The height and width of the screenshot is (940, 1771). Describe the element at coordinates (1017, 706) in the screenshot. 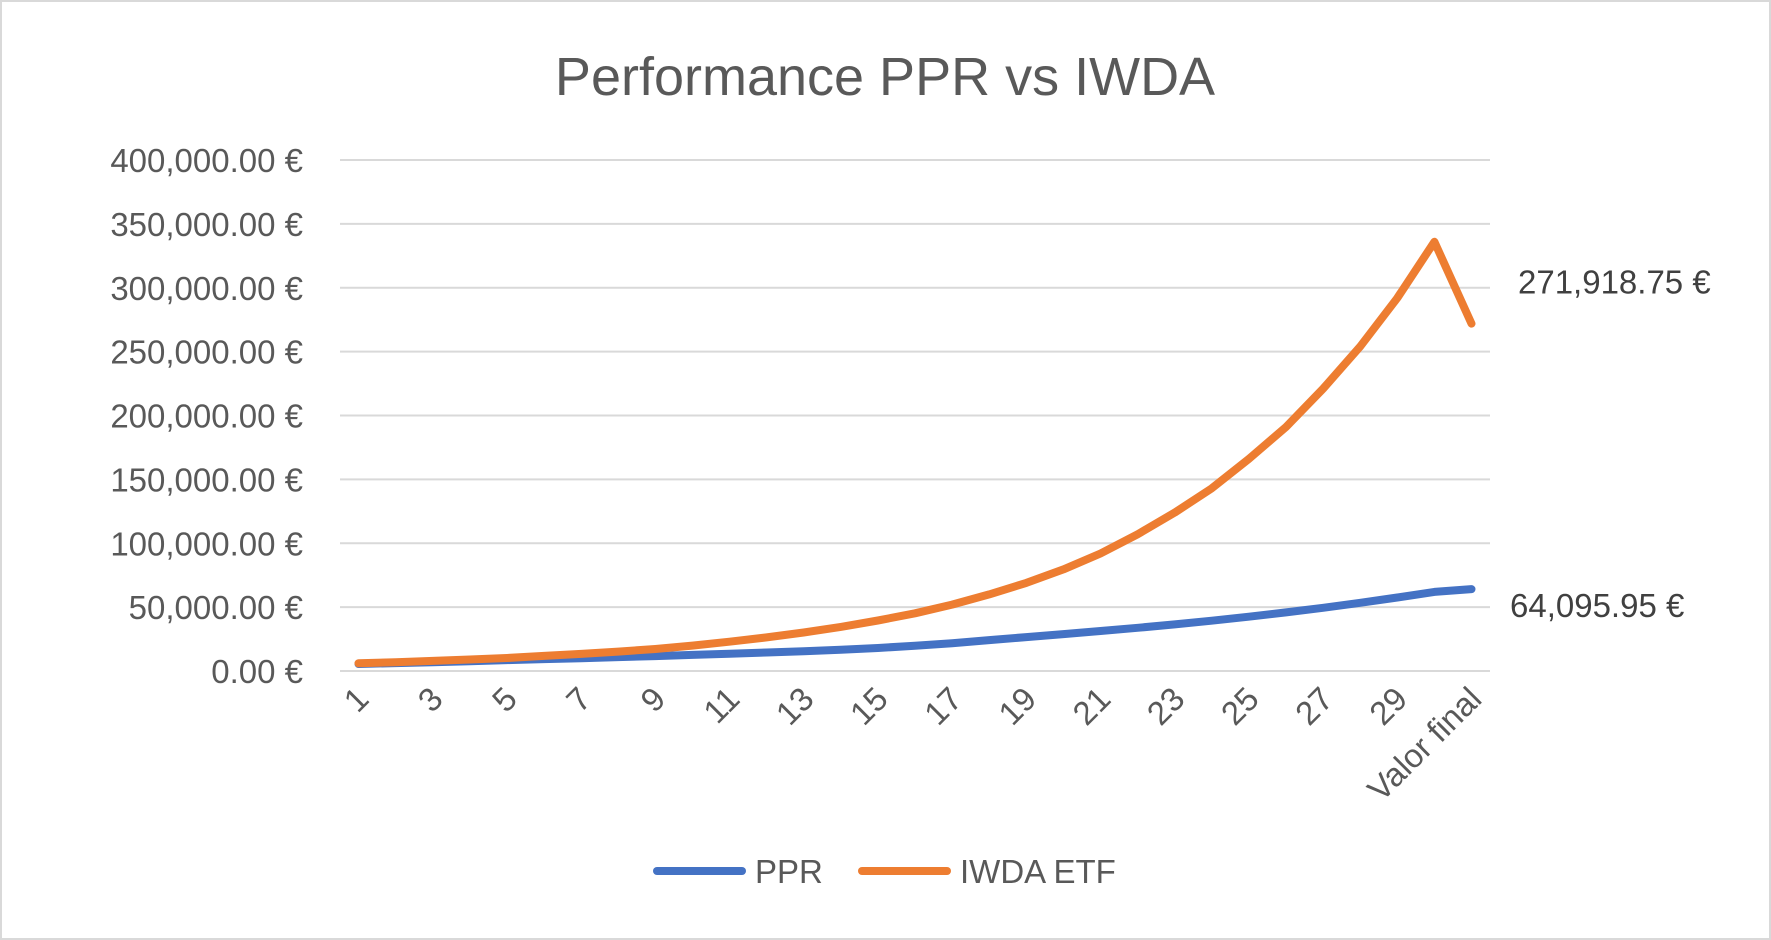

I see `x-tick-label: 19` at that location.